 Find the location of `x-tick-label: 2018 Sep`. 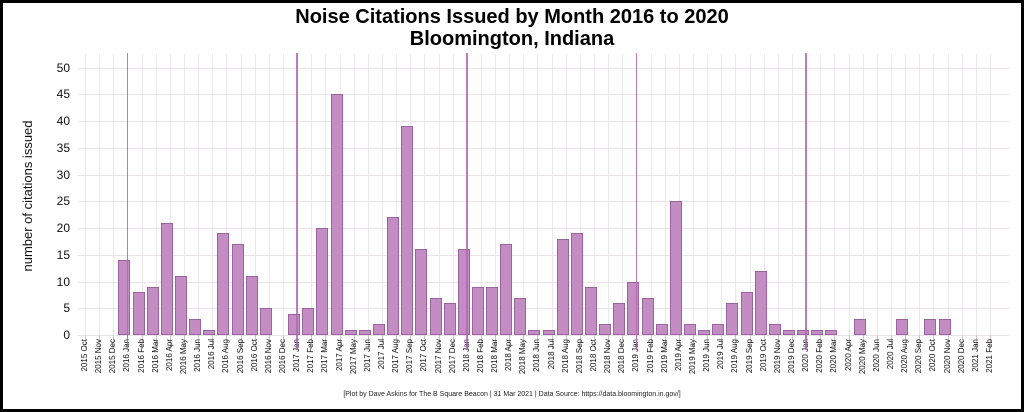

x-tick-label: 2018 Sep is located at coordinates (579, 356).